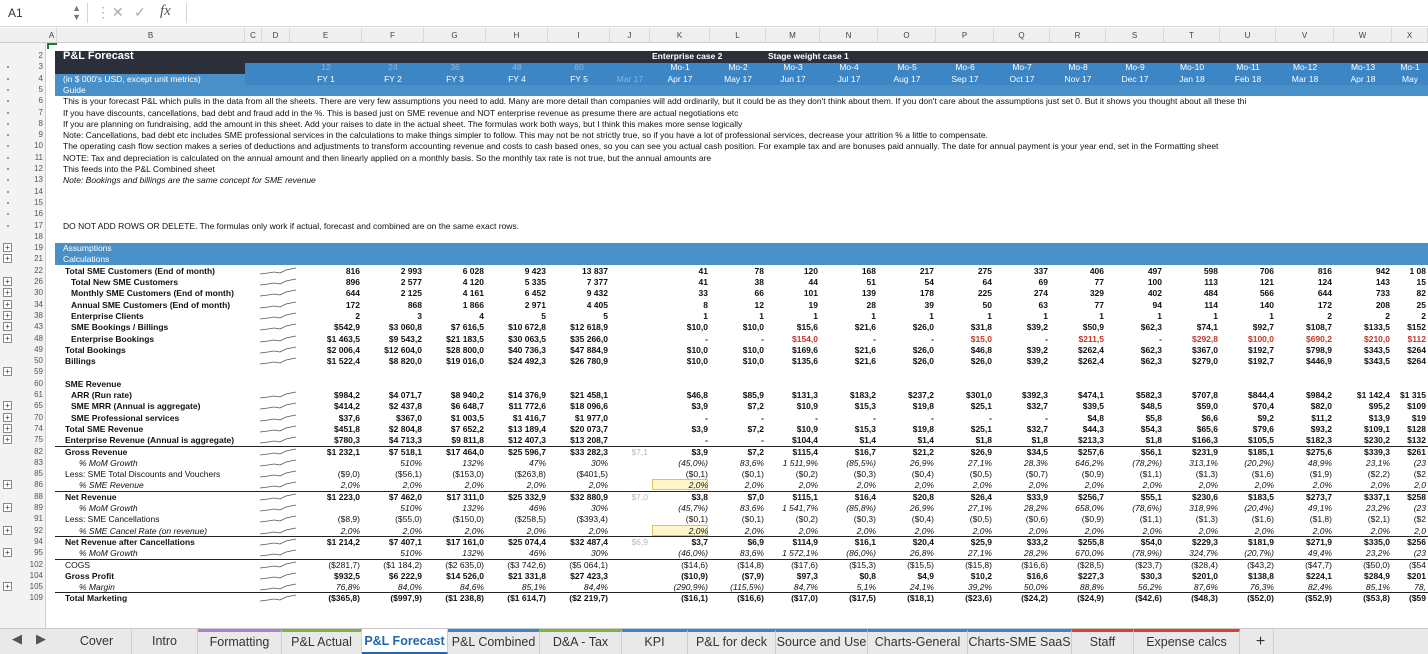  What do you see at coordinates (7, 587) in the screenshot?
I see `outline-expand-icon-row-105: +` at bounding box center [7, 587].